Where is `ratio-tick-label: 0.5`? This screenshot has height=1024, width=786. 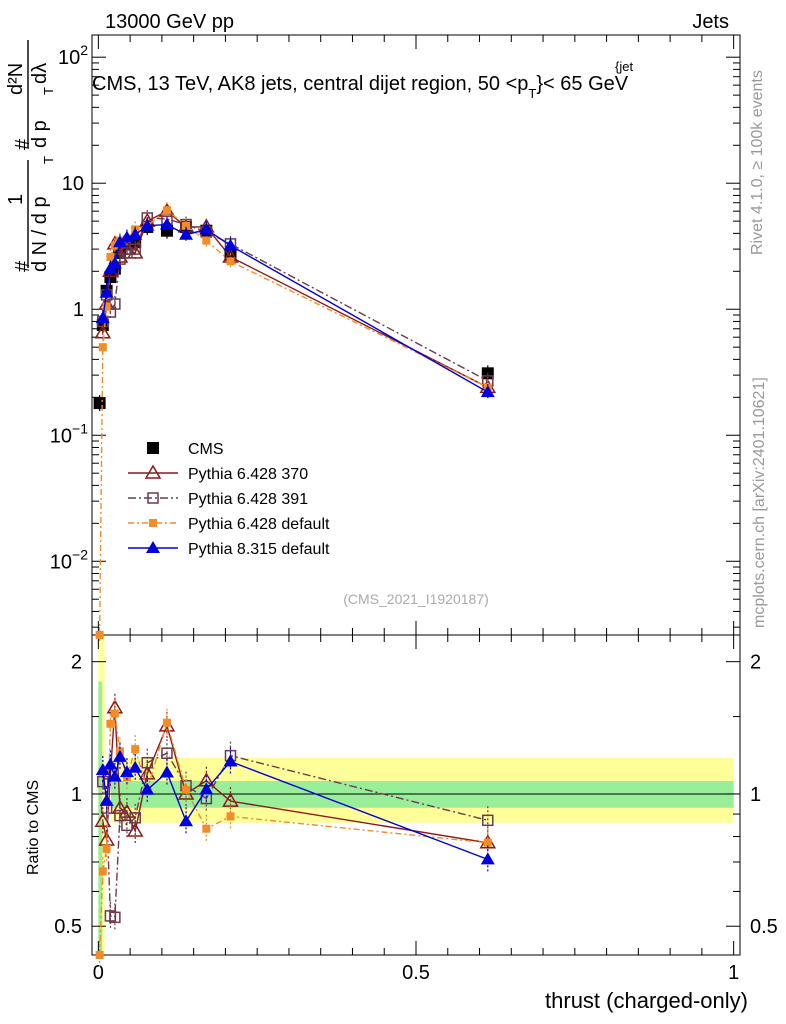
ratio-tick-label: 0.5 is located at coordinates (68, 927).